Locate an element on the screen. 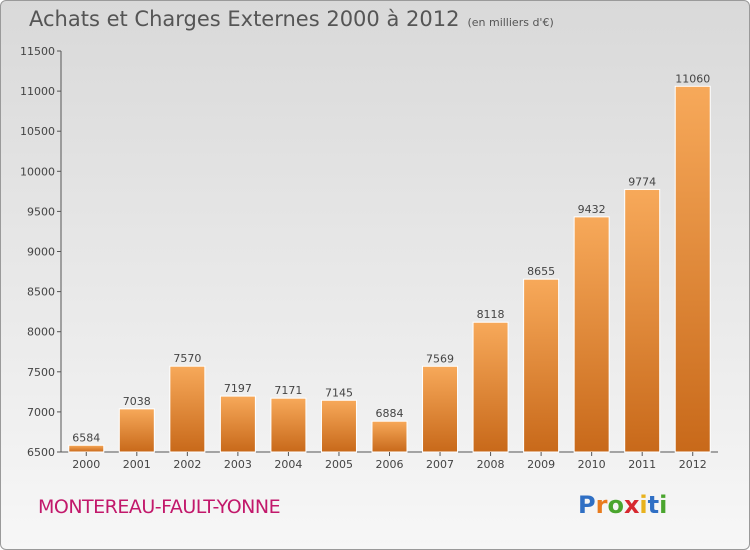 Image resolution: width=750 pixels, height=550 pixels. bar-2009 is located at coordinates (541, 365).